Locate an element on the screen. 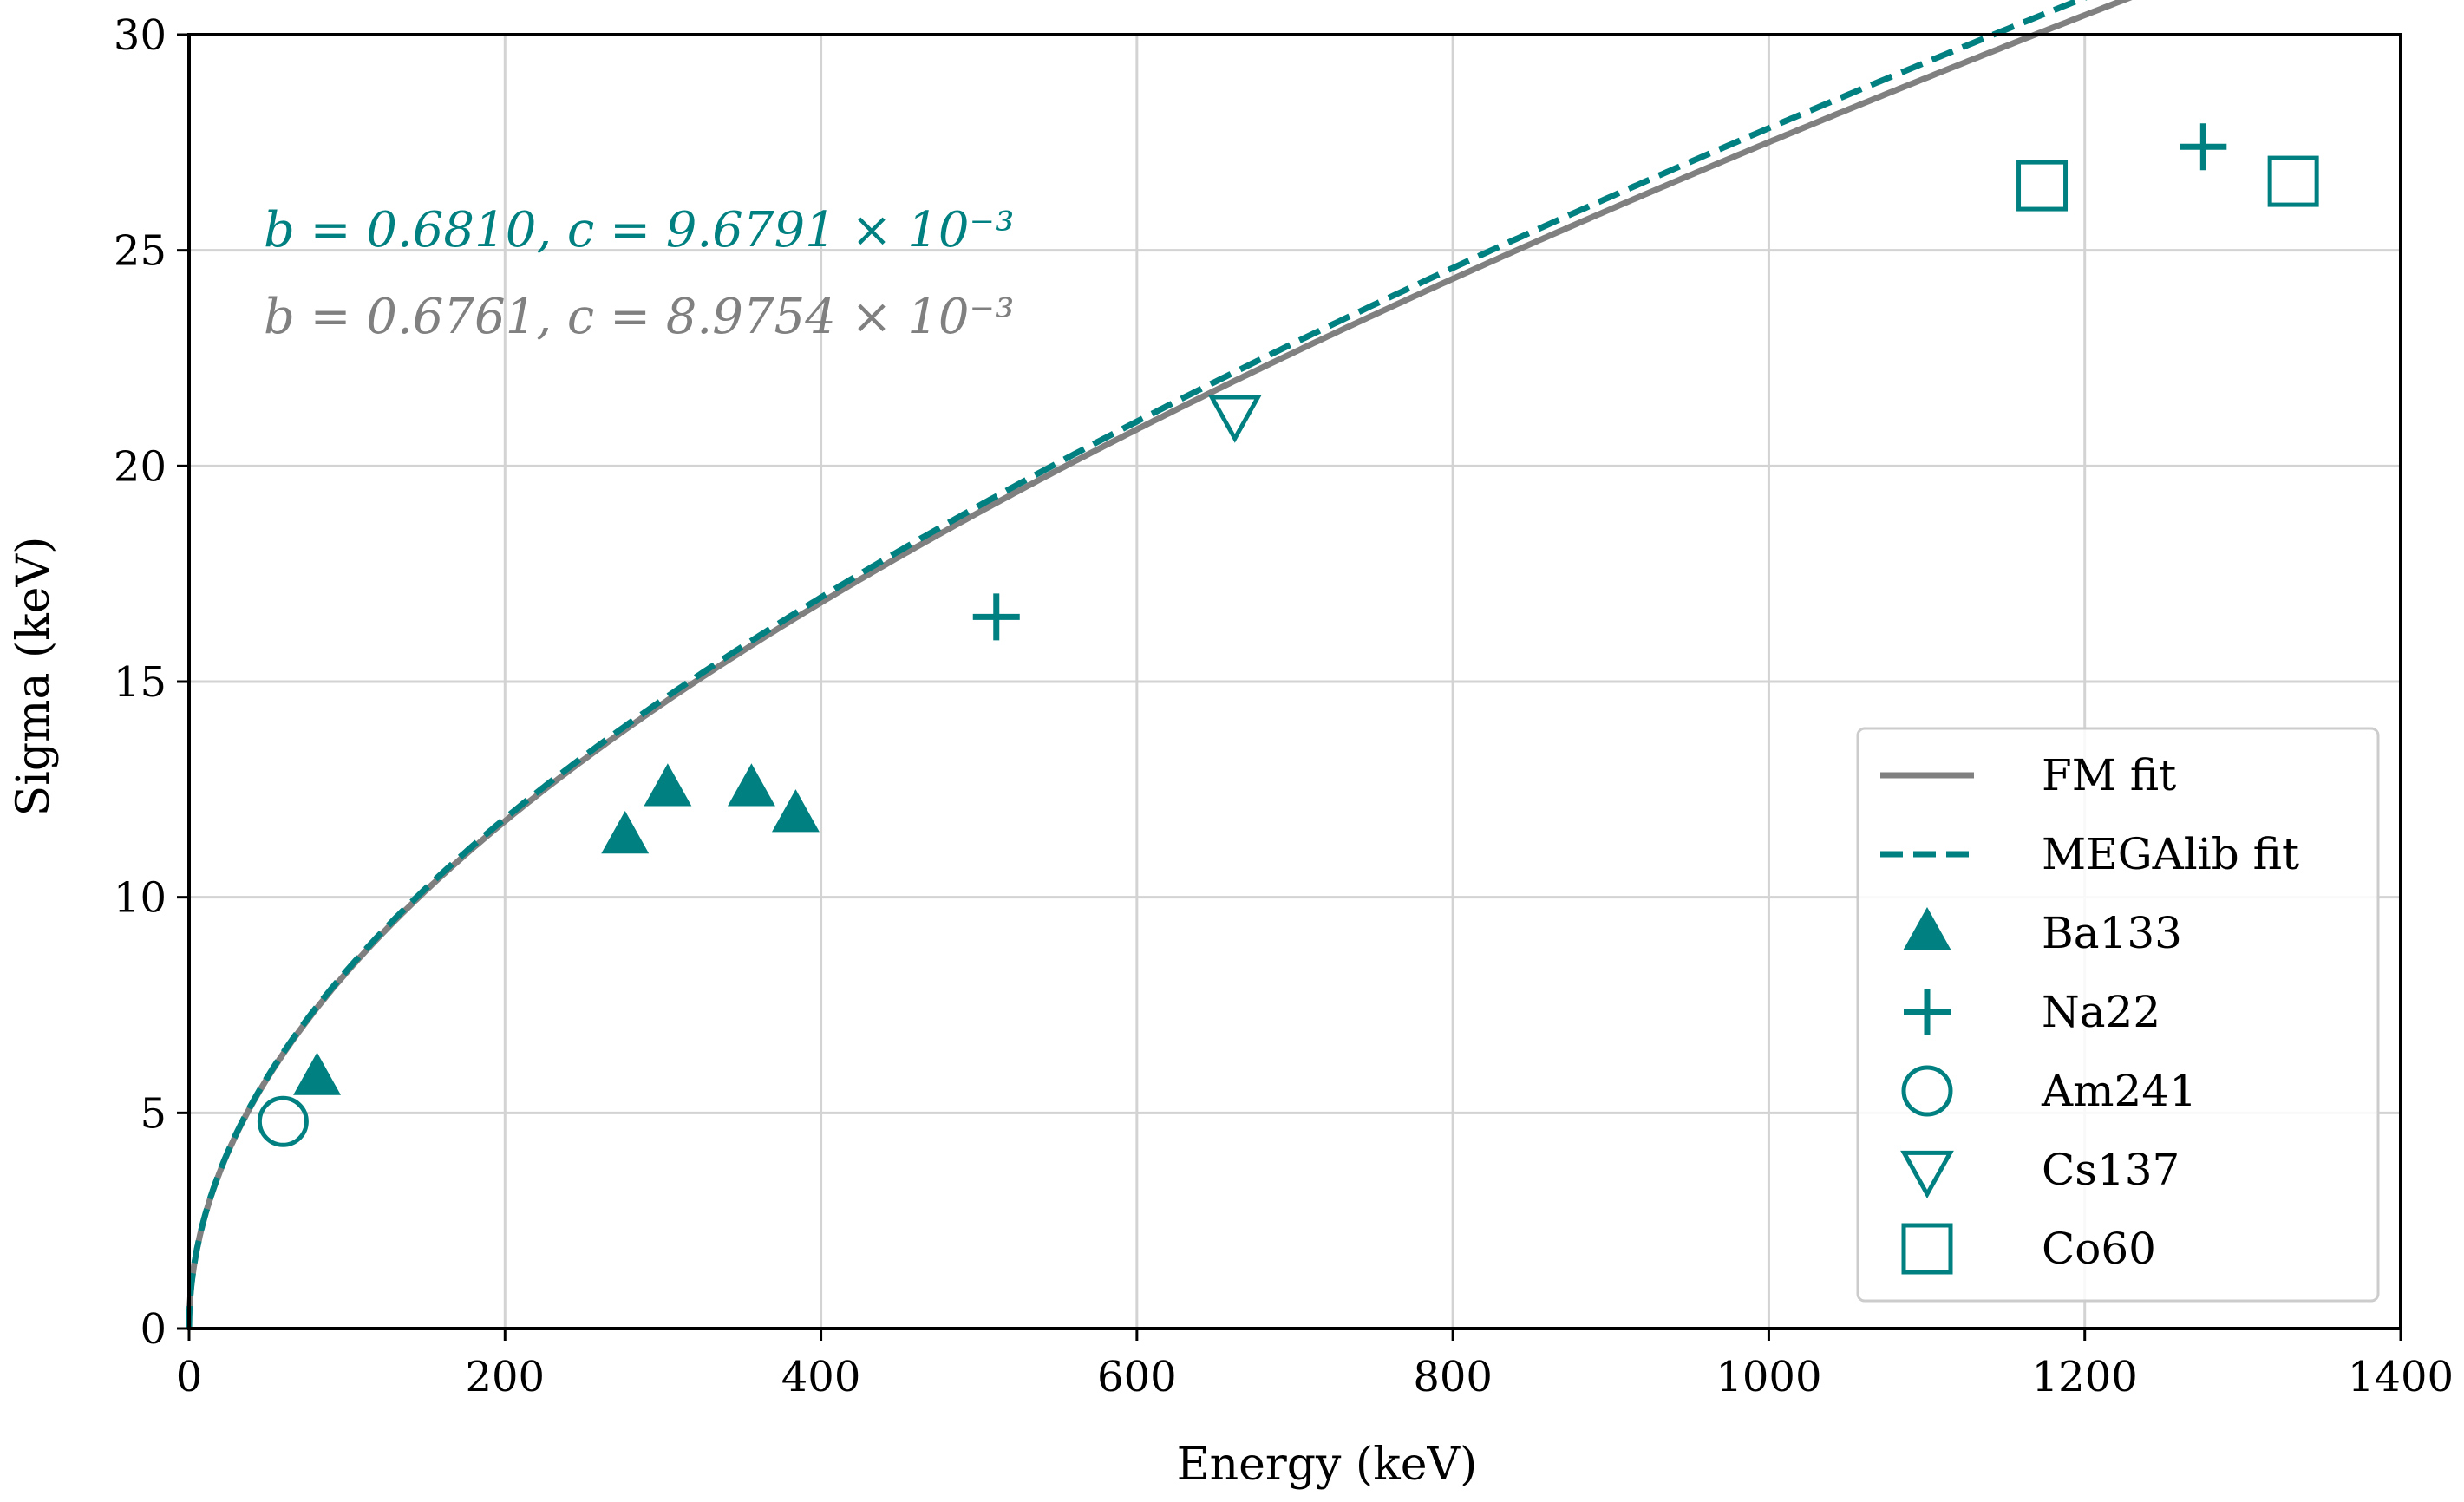 The image size is (2464, 1502). data-point-cs137 is located at coordinates (1234, 419).